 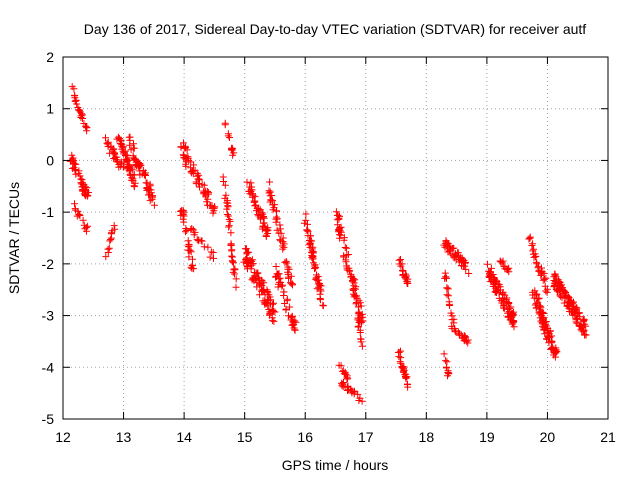 I want to click on x-tick-label: 15, so click(x=245, y=437).